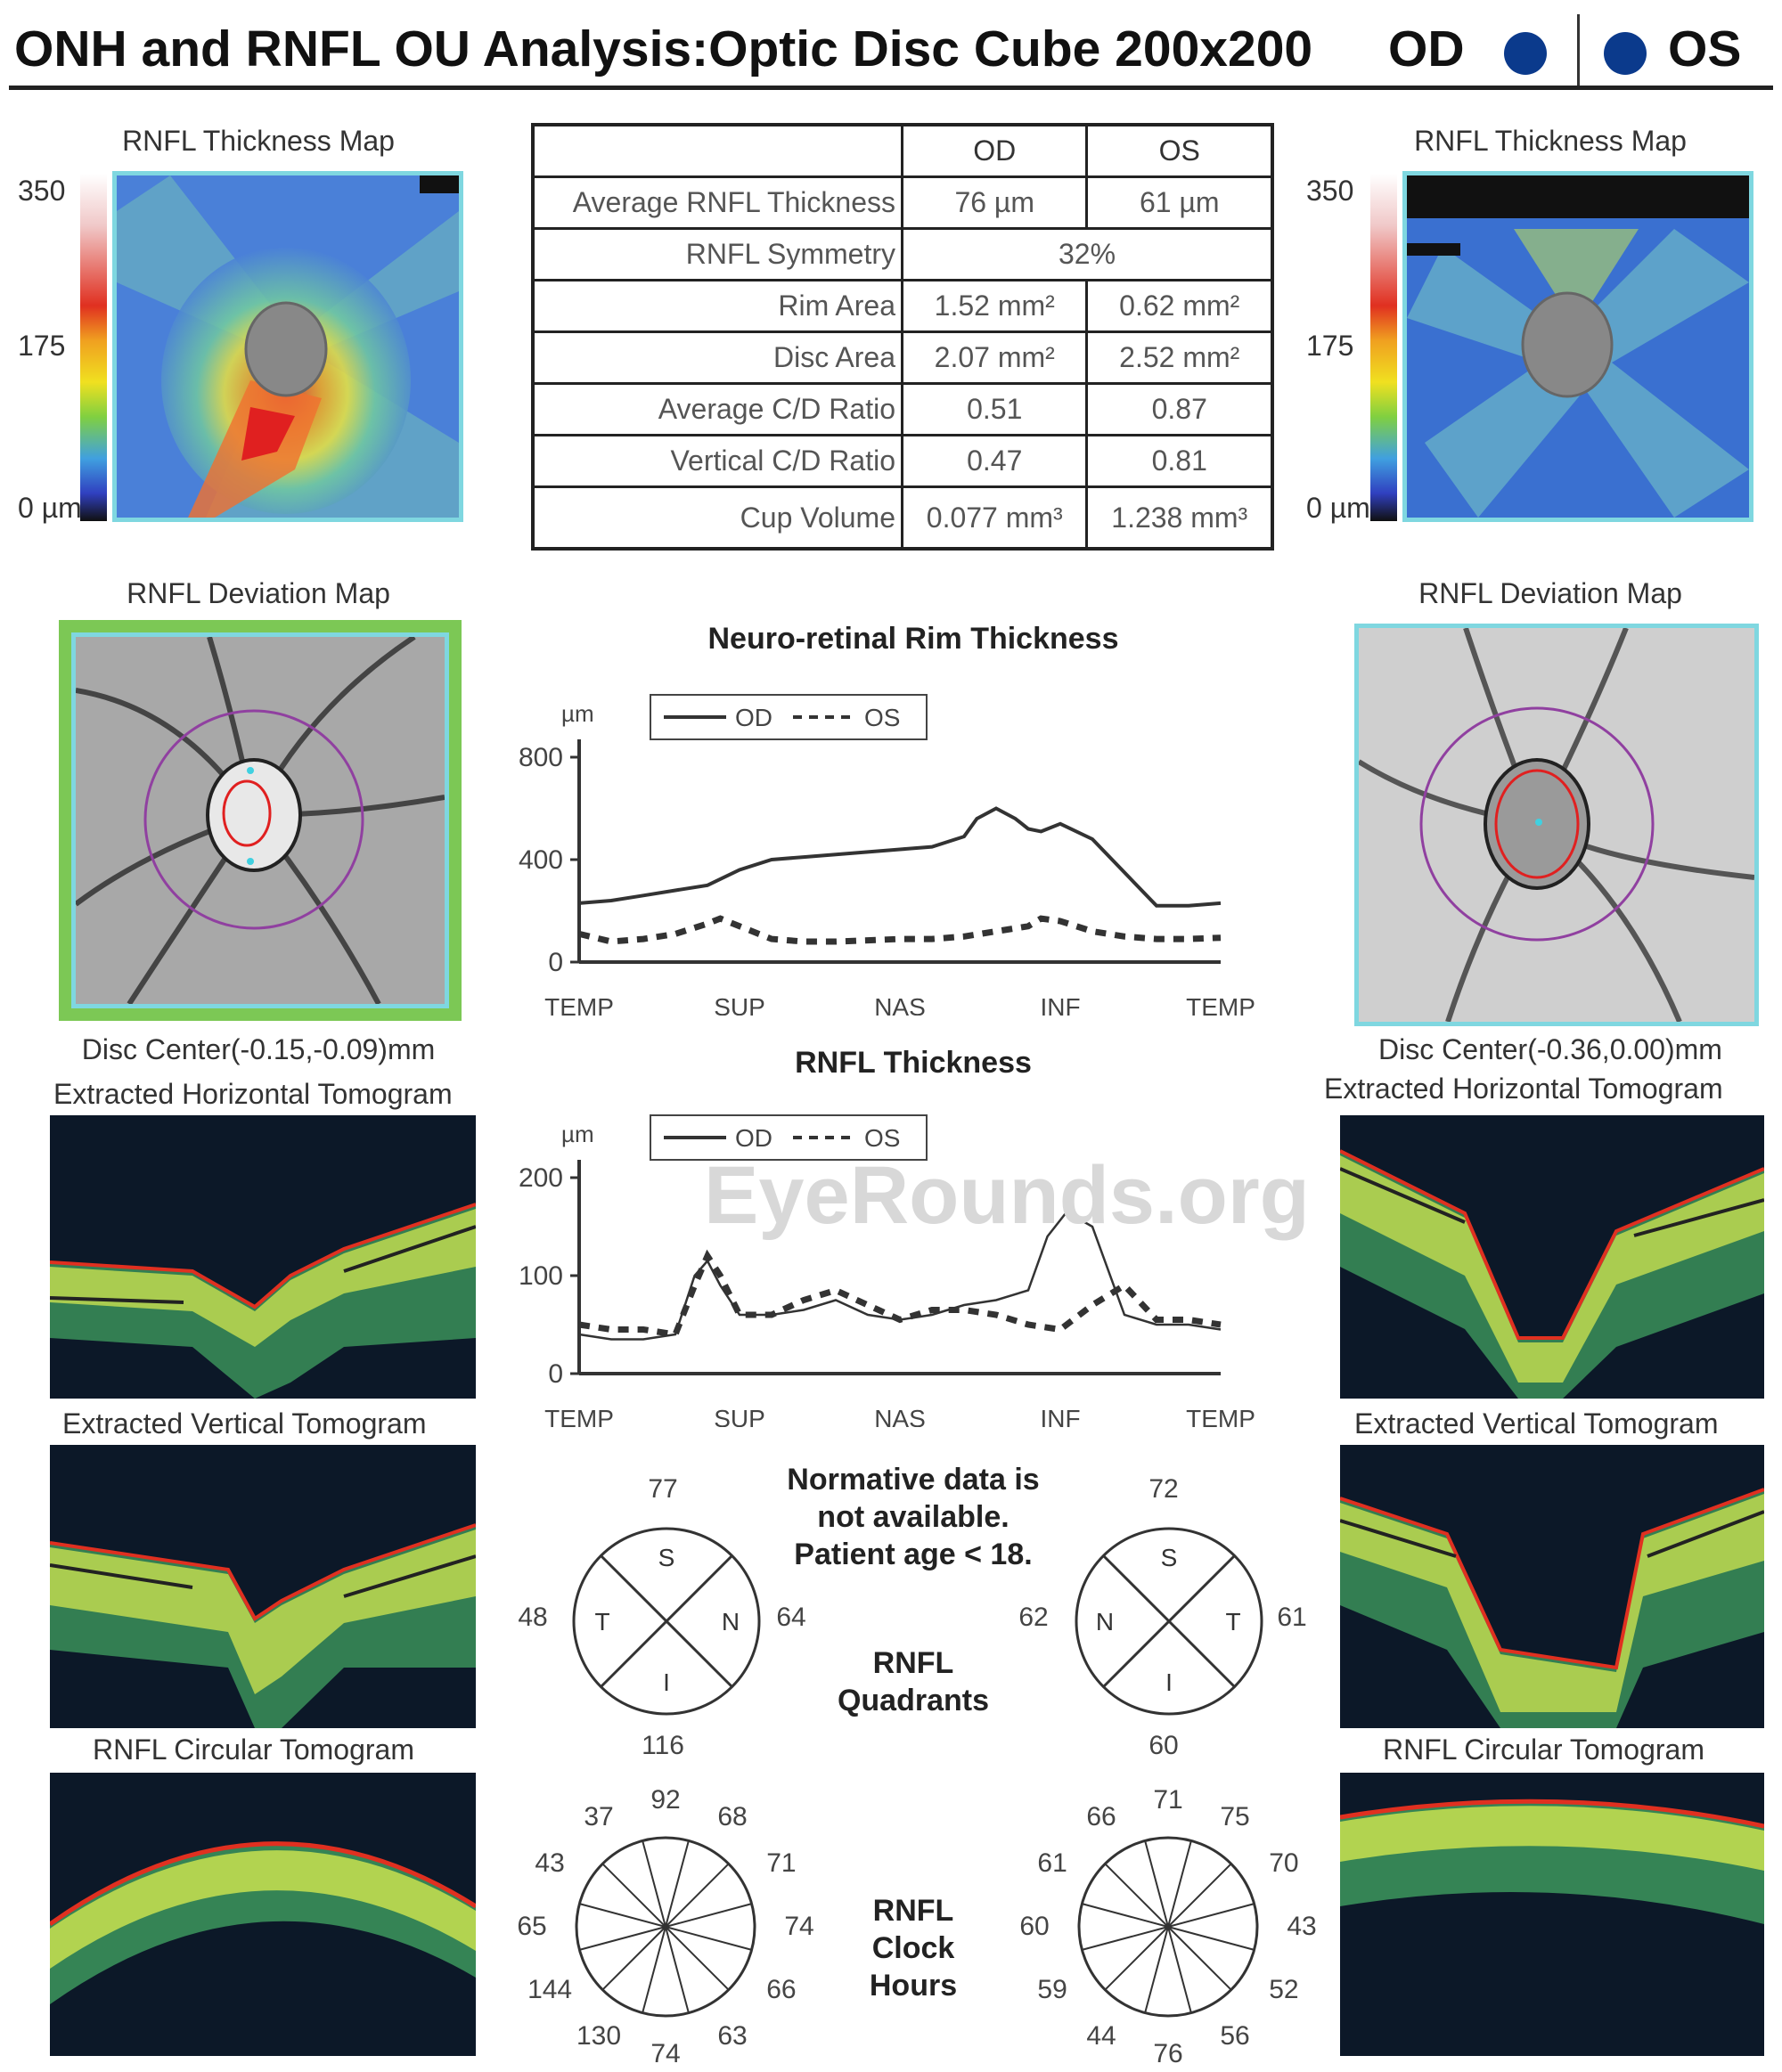 This screenshot has width=1782, height=2072. I want to click on os-horizontal-tomogram-image, so click(1552, 1257).